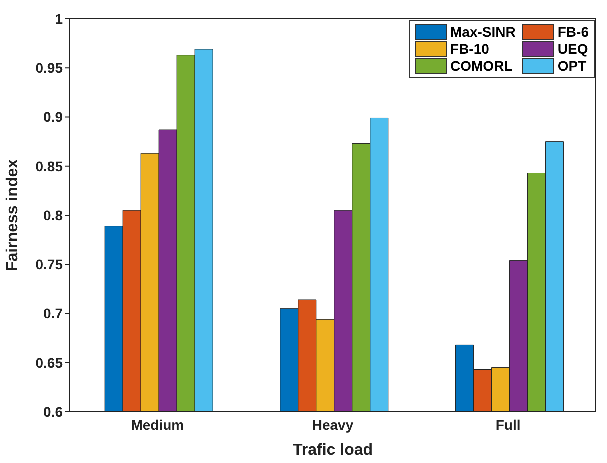 The height and width of the screenshot is (463, 607). I want to click on y-tick-label: 0.85, so click(50, 166).